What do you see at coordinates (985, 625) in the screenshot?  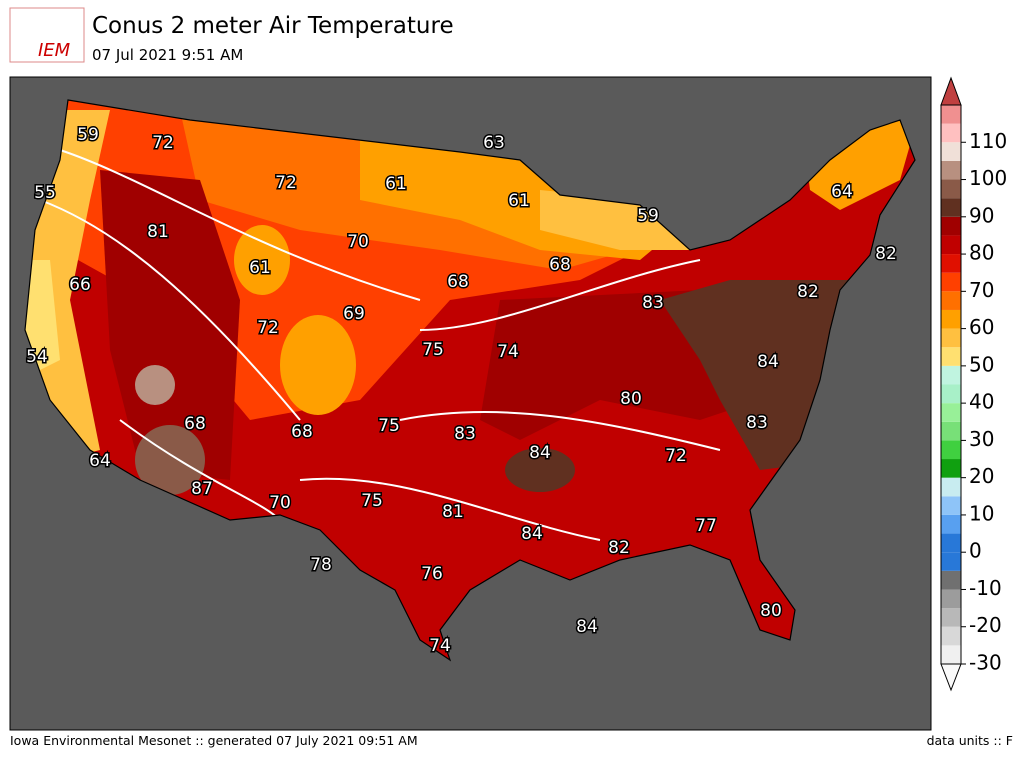 I see `colorbar-tick-label: -20` at bounding box center [985, 625].